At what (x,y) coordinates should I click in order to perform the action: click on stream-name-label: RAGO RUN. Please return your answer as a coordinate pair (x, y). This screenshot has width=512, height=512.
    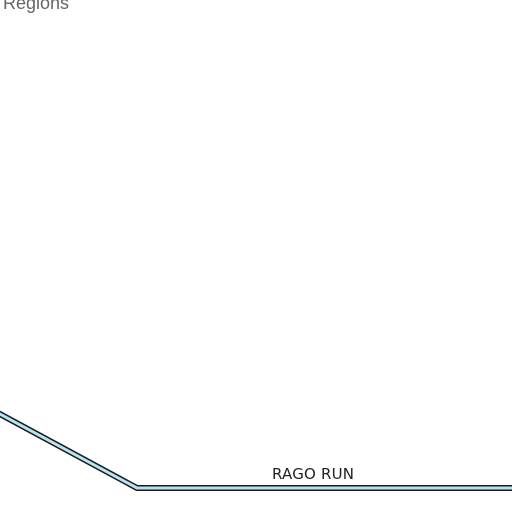
    Looking at the image, I should click on (313, 474).